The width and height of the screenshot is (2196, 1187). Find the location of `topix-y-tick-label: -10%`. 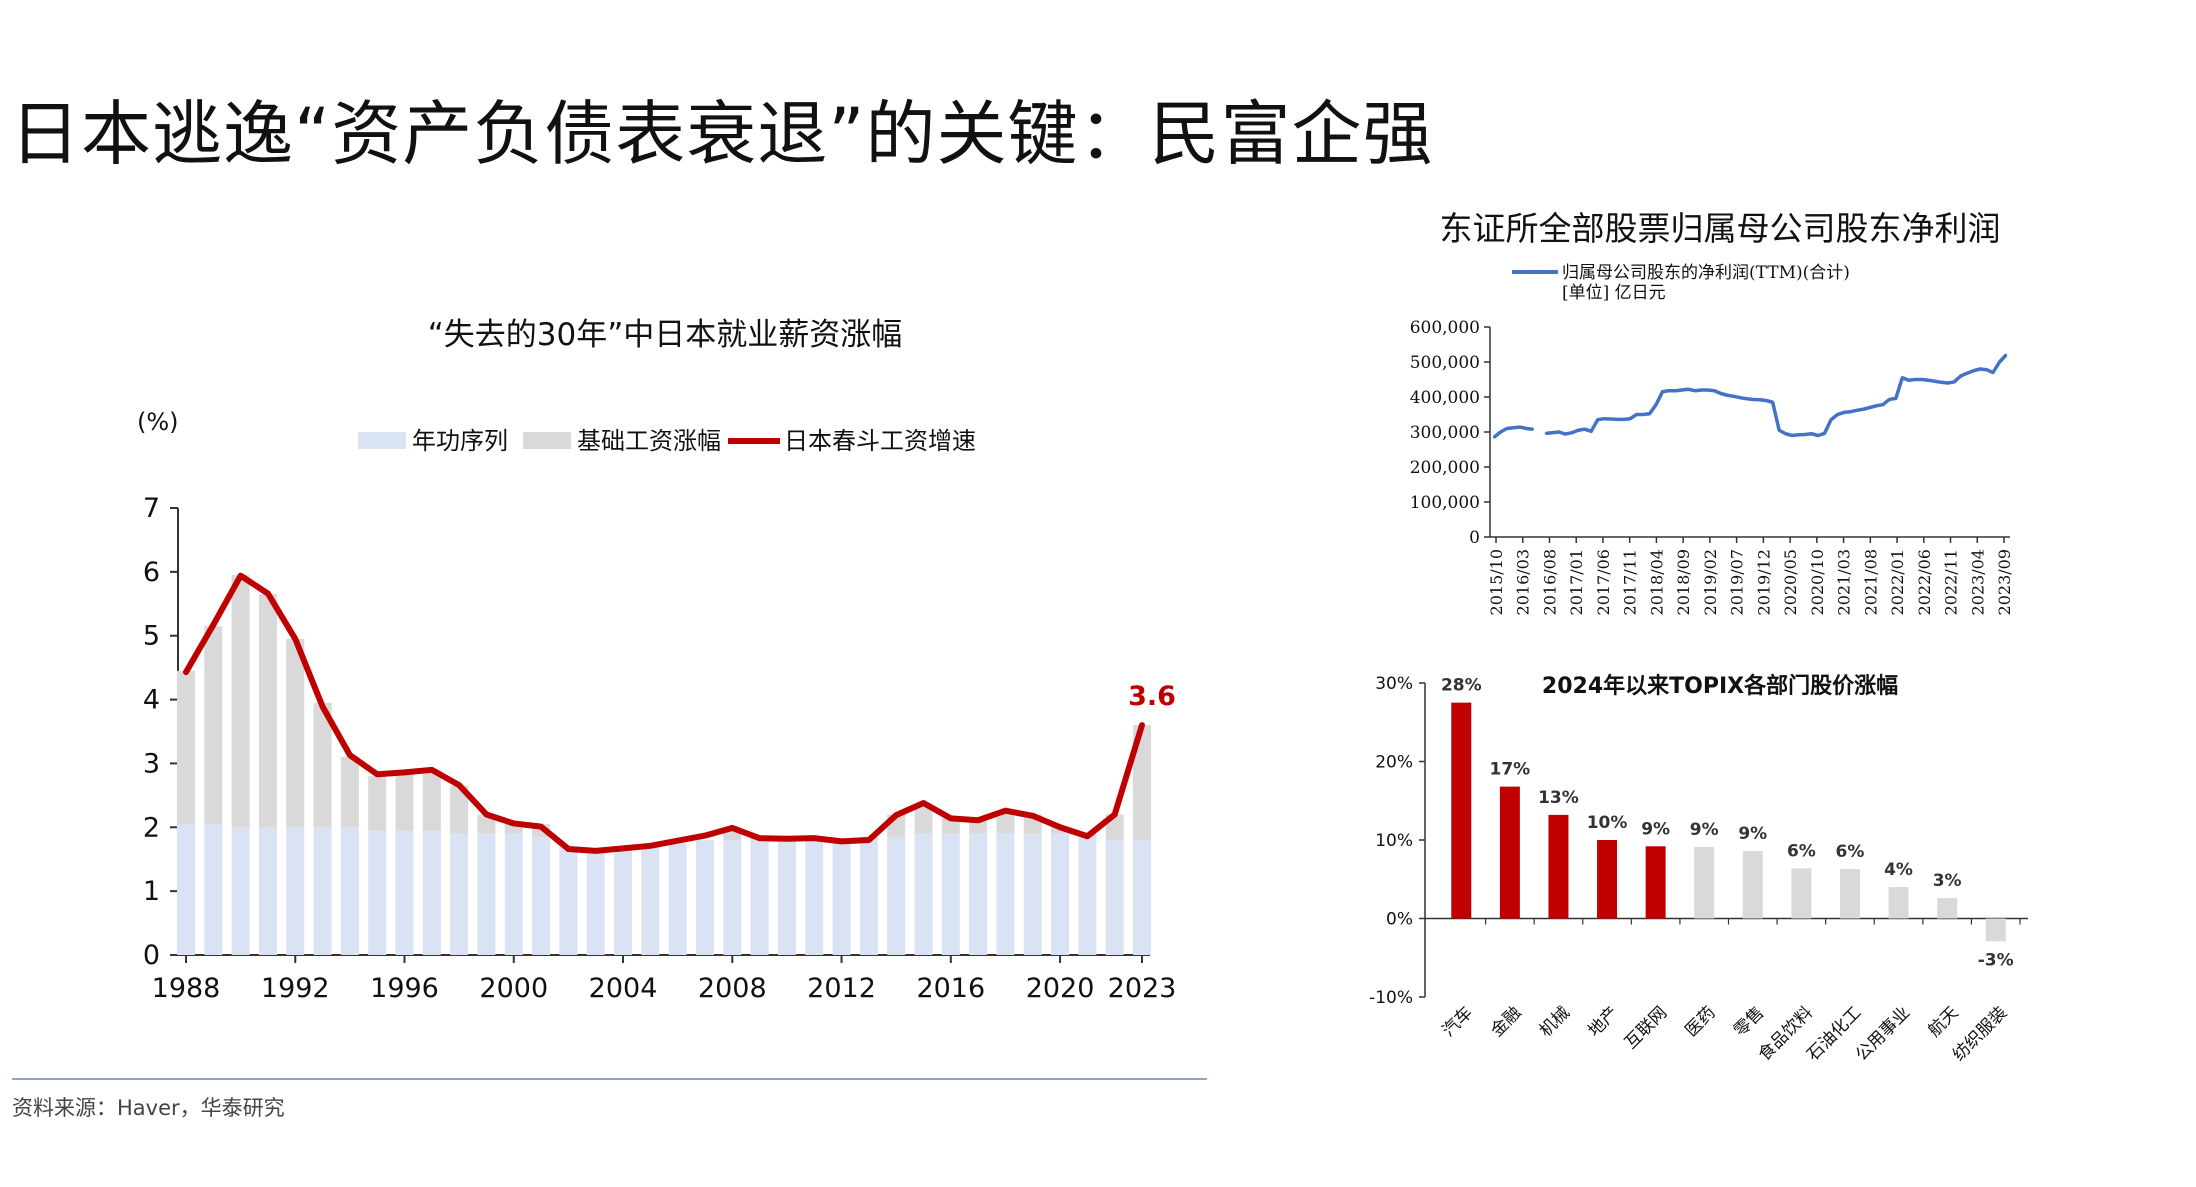

topix-y-tick-label: -10% is located at coordinates (1391, 998).